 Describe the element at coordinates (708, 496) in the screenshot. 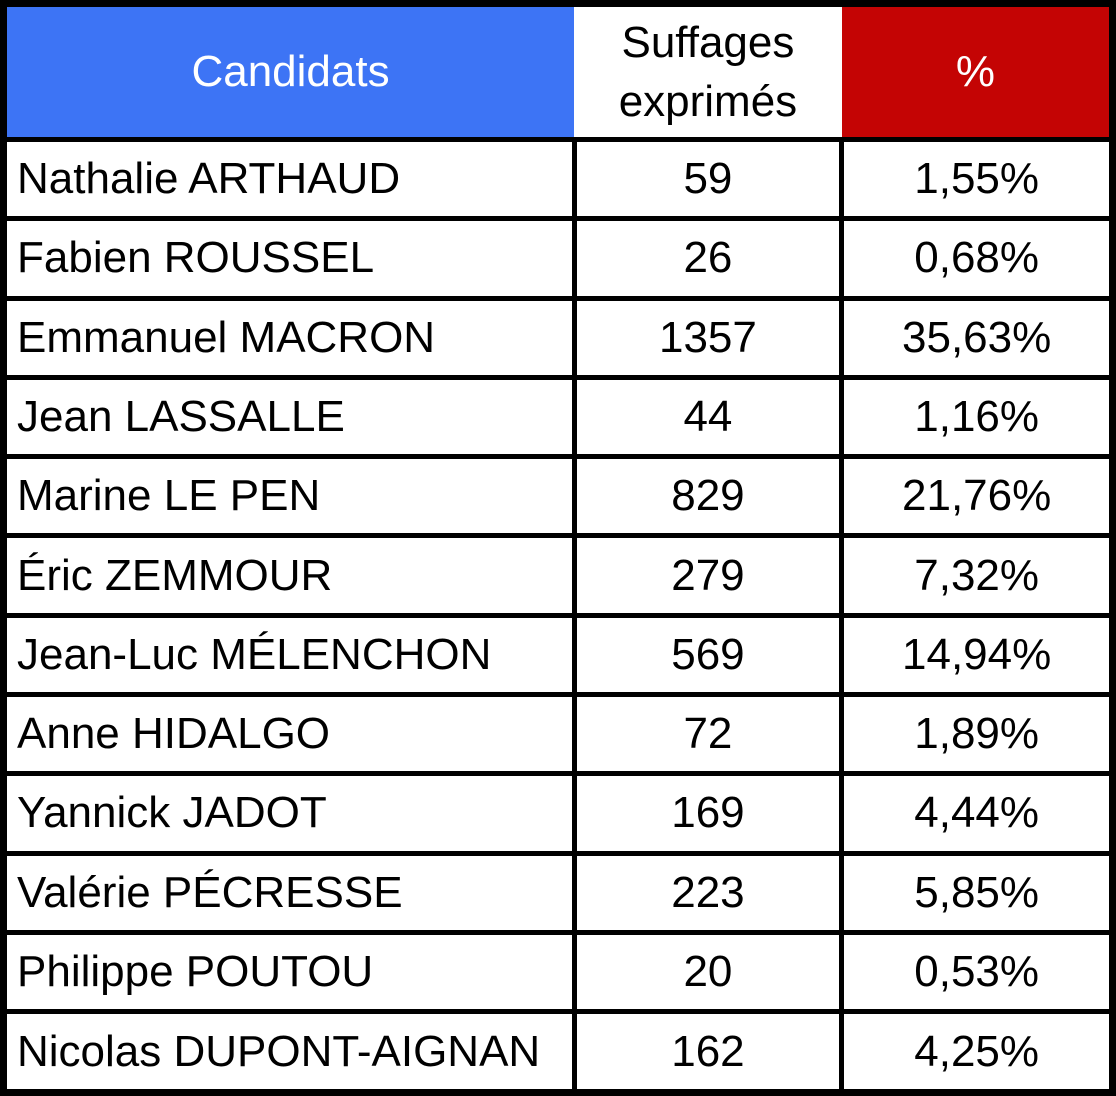

I see `votes-value: 829` at that location.